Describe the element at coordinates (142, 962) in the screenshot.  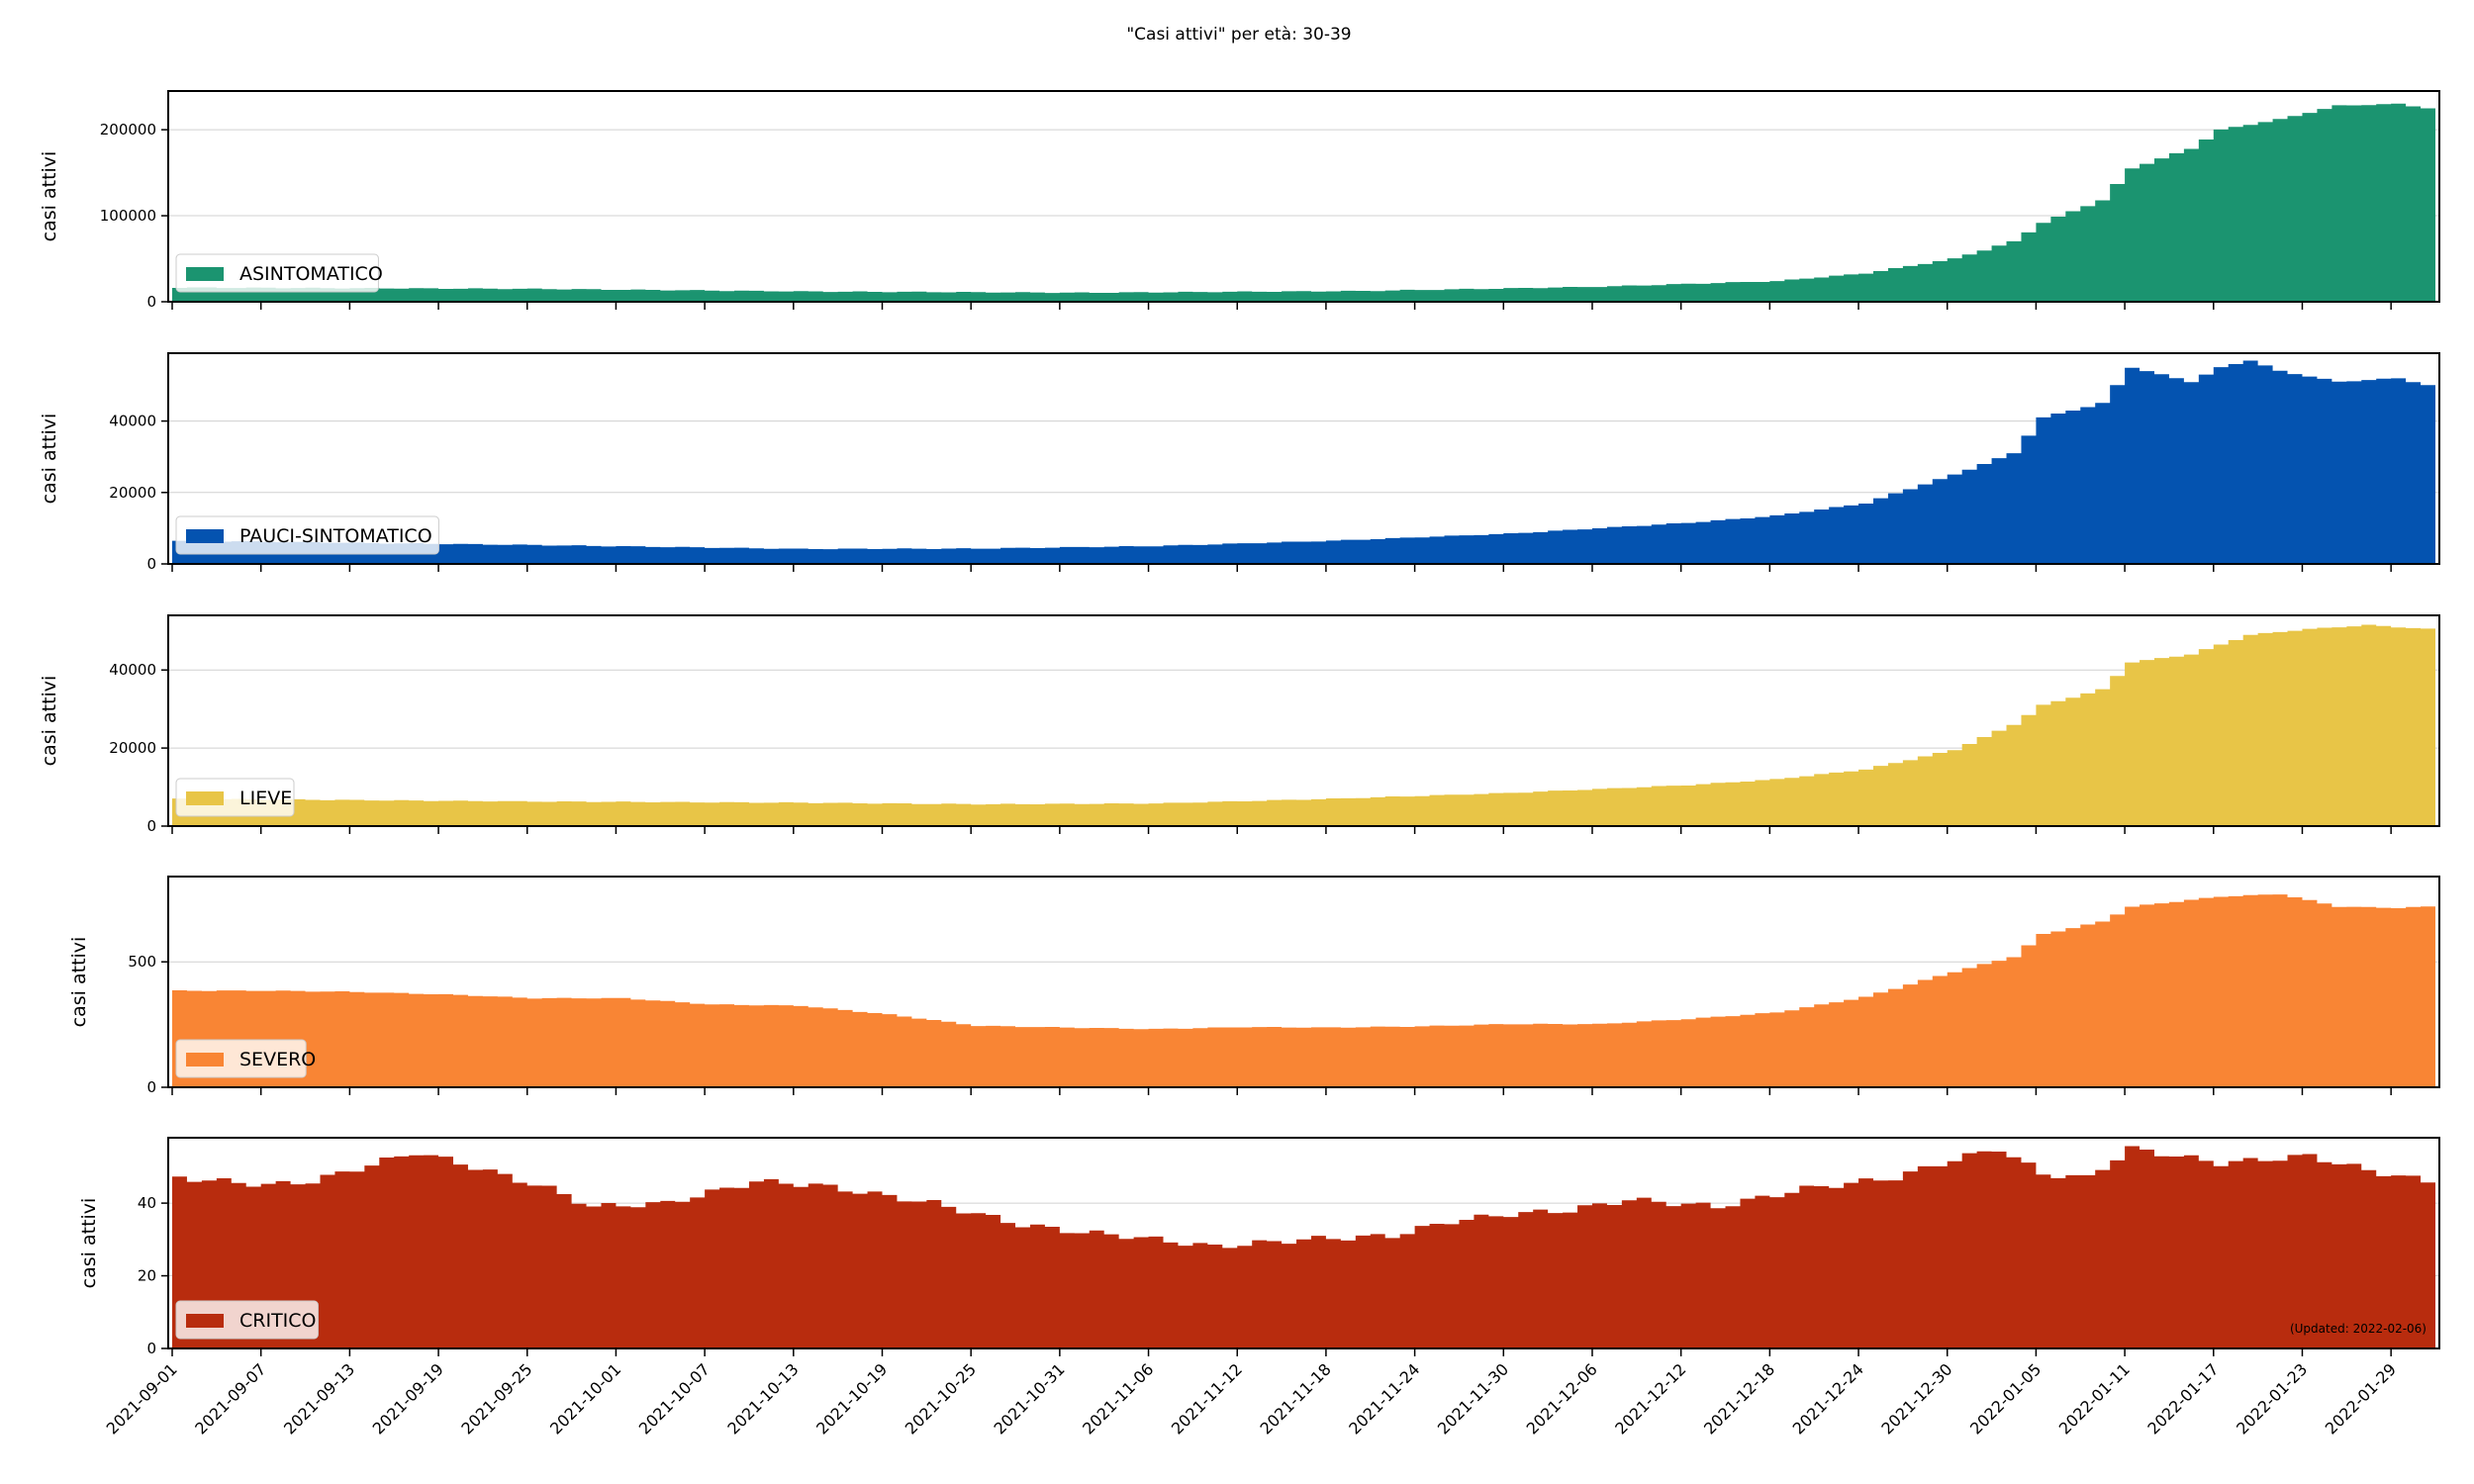
I see `y-tick-label: 500` at that location.